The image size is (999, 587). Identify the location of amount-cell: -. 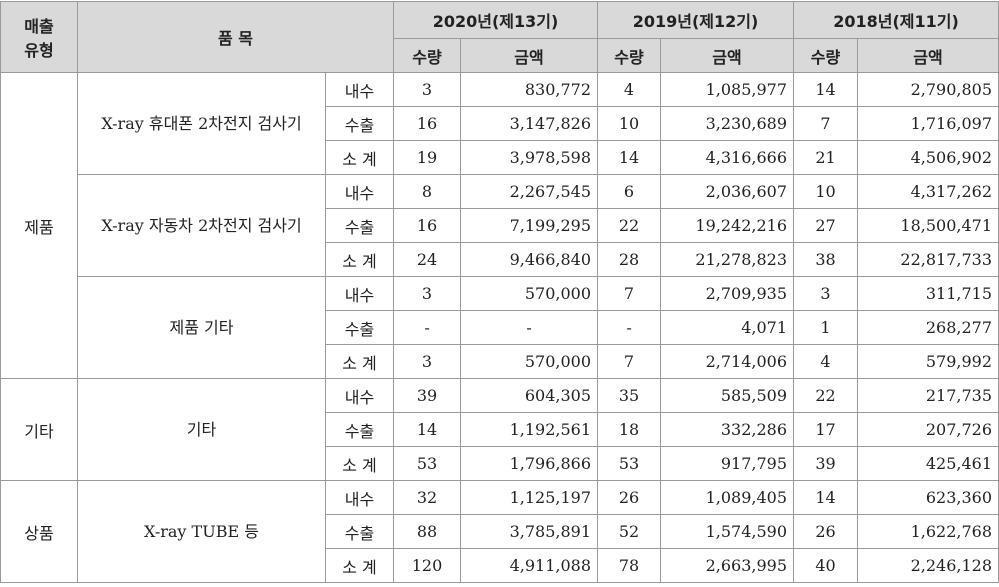
(529, 327).